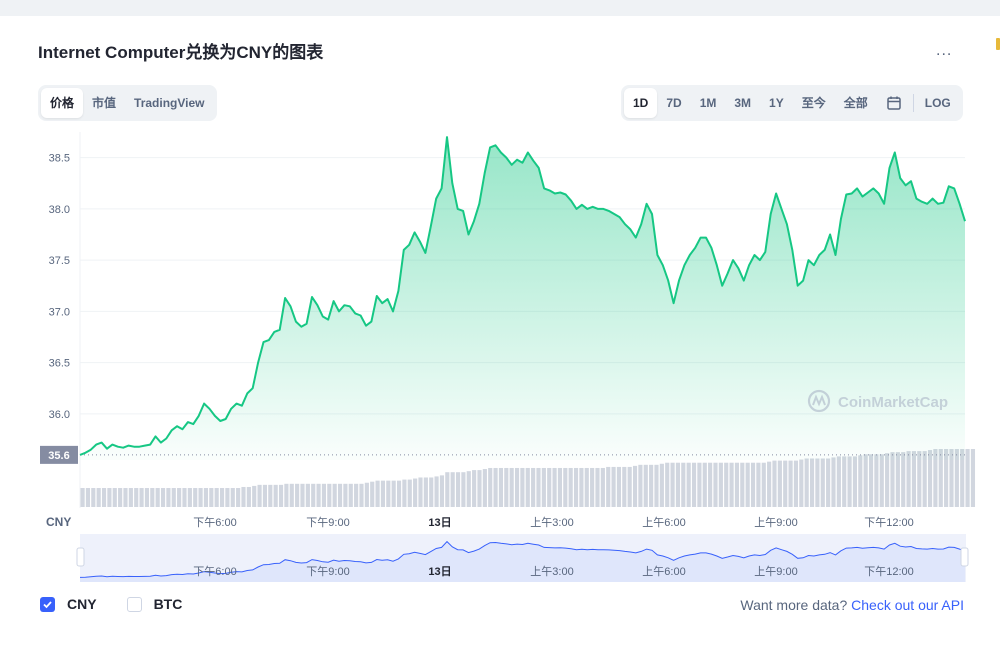 The image size is (1000, 650). I want to click on range-all: 全部, so click(855, 103).